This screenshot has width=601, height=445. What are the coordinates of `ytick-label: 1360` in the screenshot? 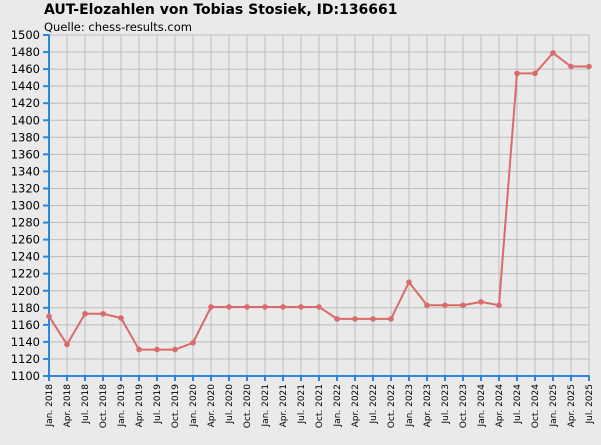 It's located at (25, 154).